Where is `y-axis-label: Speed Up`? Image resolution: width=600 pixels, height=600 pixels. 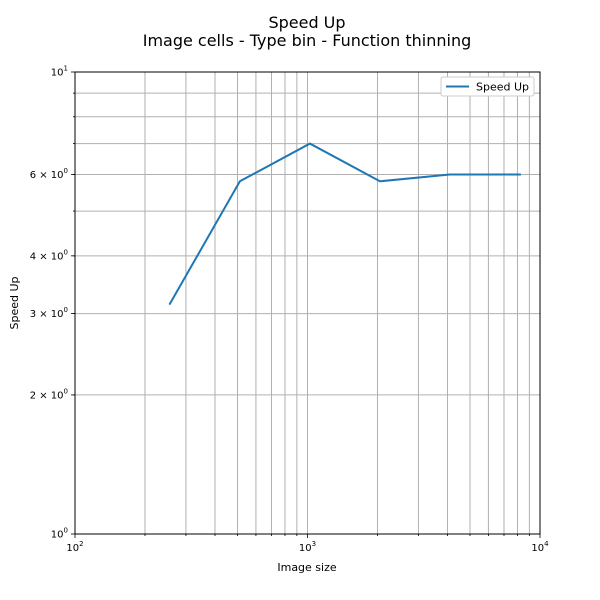
y-axis-label: Speed Up is located at coordinates (14, 302).